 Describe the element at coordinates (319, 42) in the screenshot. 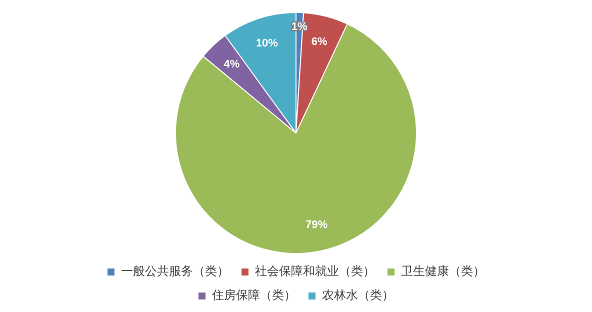

I see `data-label: 6%` at that location.